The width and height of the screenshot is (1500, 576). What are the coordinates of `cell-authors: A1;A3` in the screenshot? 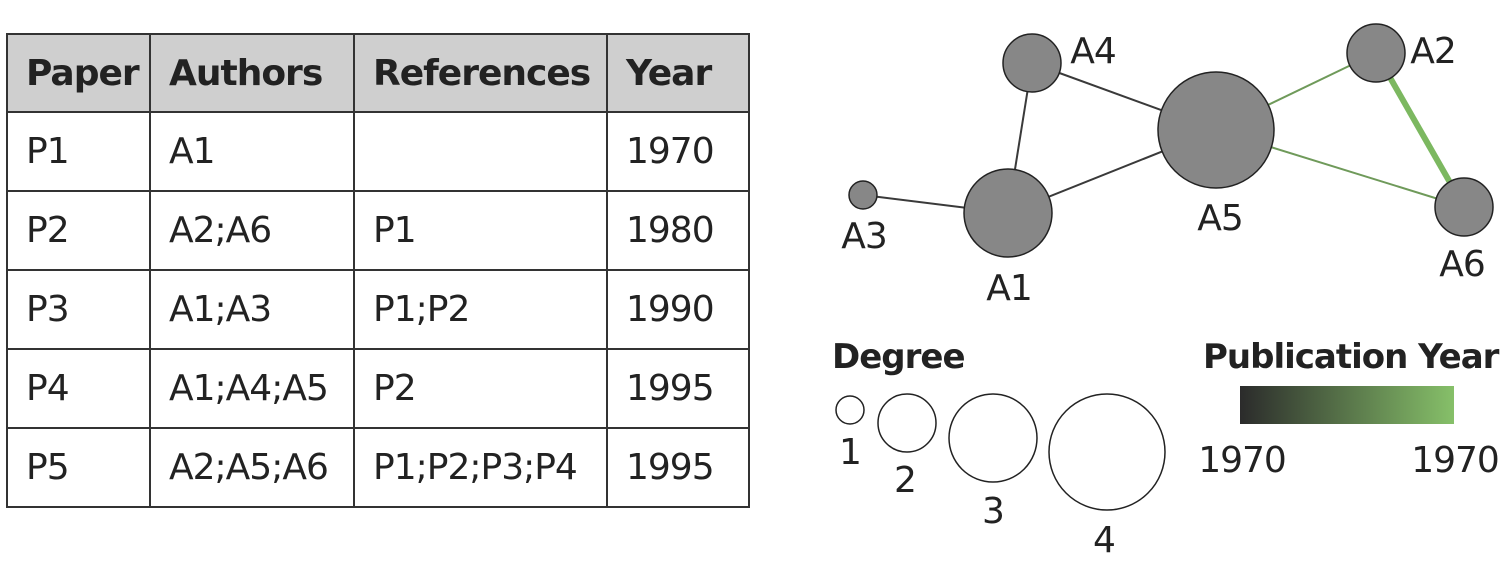 It's located at (252, 309).